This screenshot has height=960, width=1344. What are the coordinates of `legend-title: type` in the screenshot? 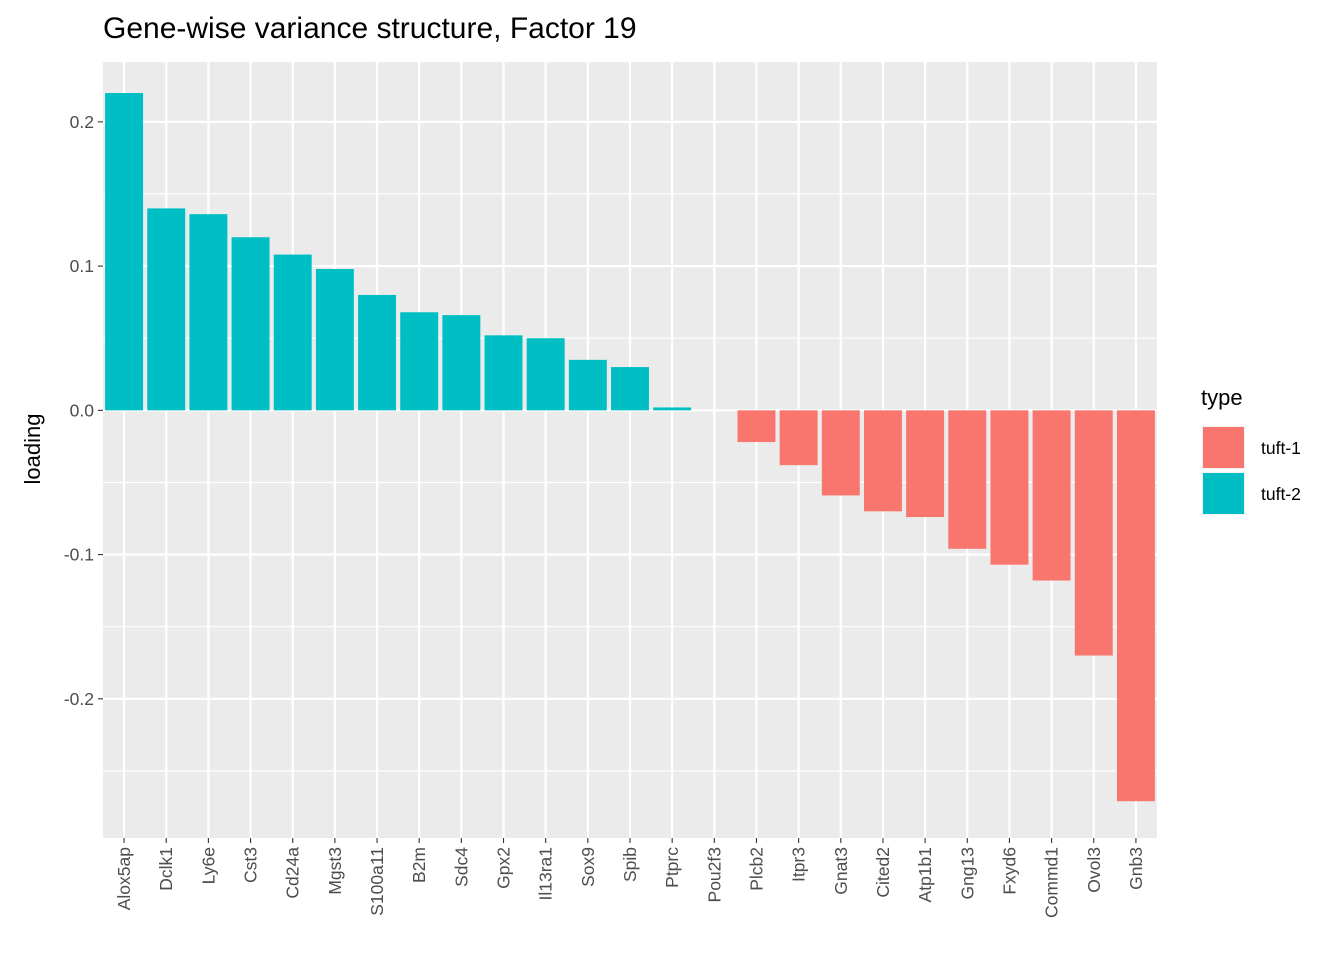 It's located at (1222, 397).